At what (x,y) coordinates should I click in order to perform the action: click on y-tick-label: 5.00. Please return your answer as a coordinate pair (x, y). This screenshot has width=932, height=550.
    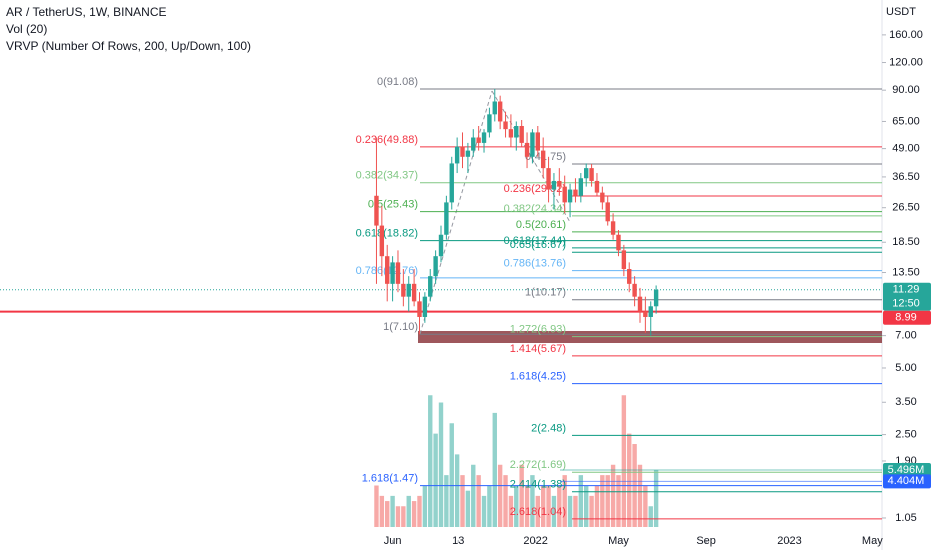
    Looking at the image, I should click on (905, 368).